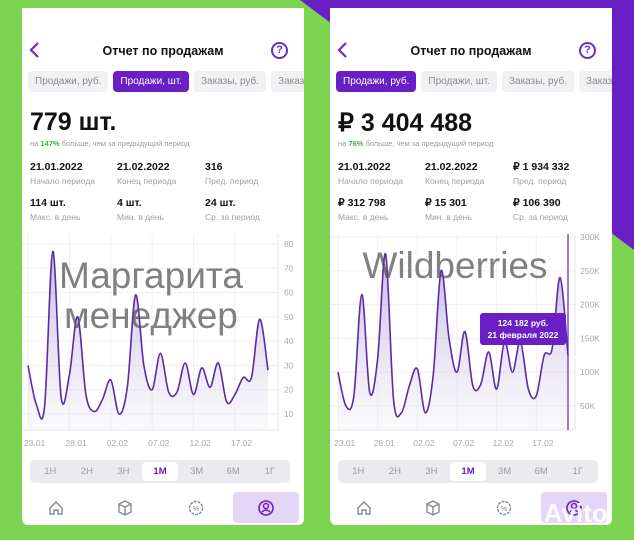  What do you see at coordinates (214, 167) in the screenshot?
I see `stat-value: 316` at bounding box center [214, 167].